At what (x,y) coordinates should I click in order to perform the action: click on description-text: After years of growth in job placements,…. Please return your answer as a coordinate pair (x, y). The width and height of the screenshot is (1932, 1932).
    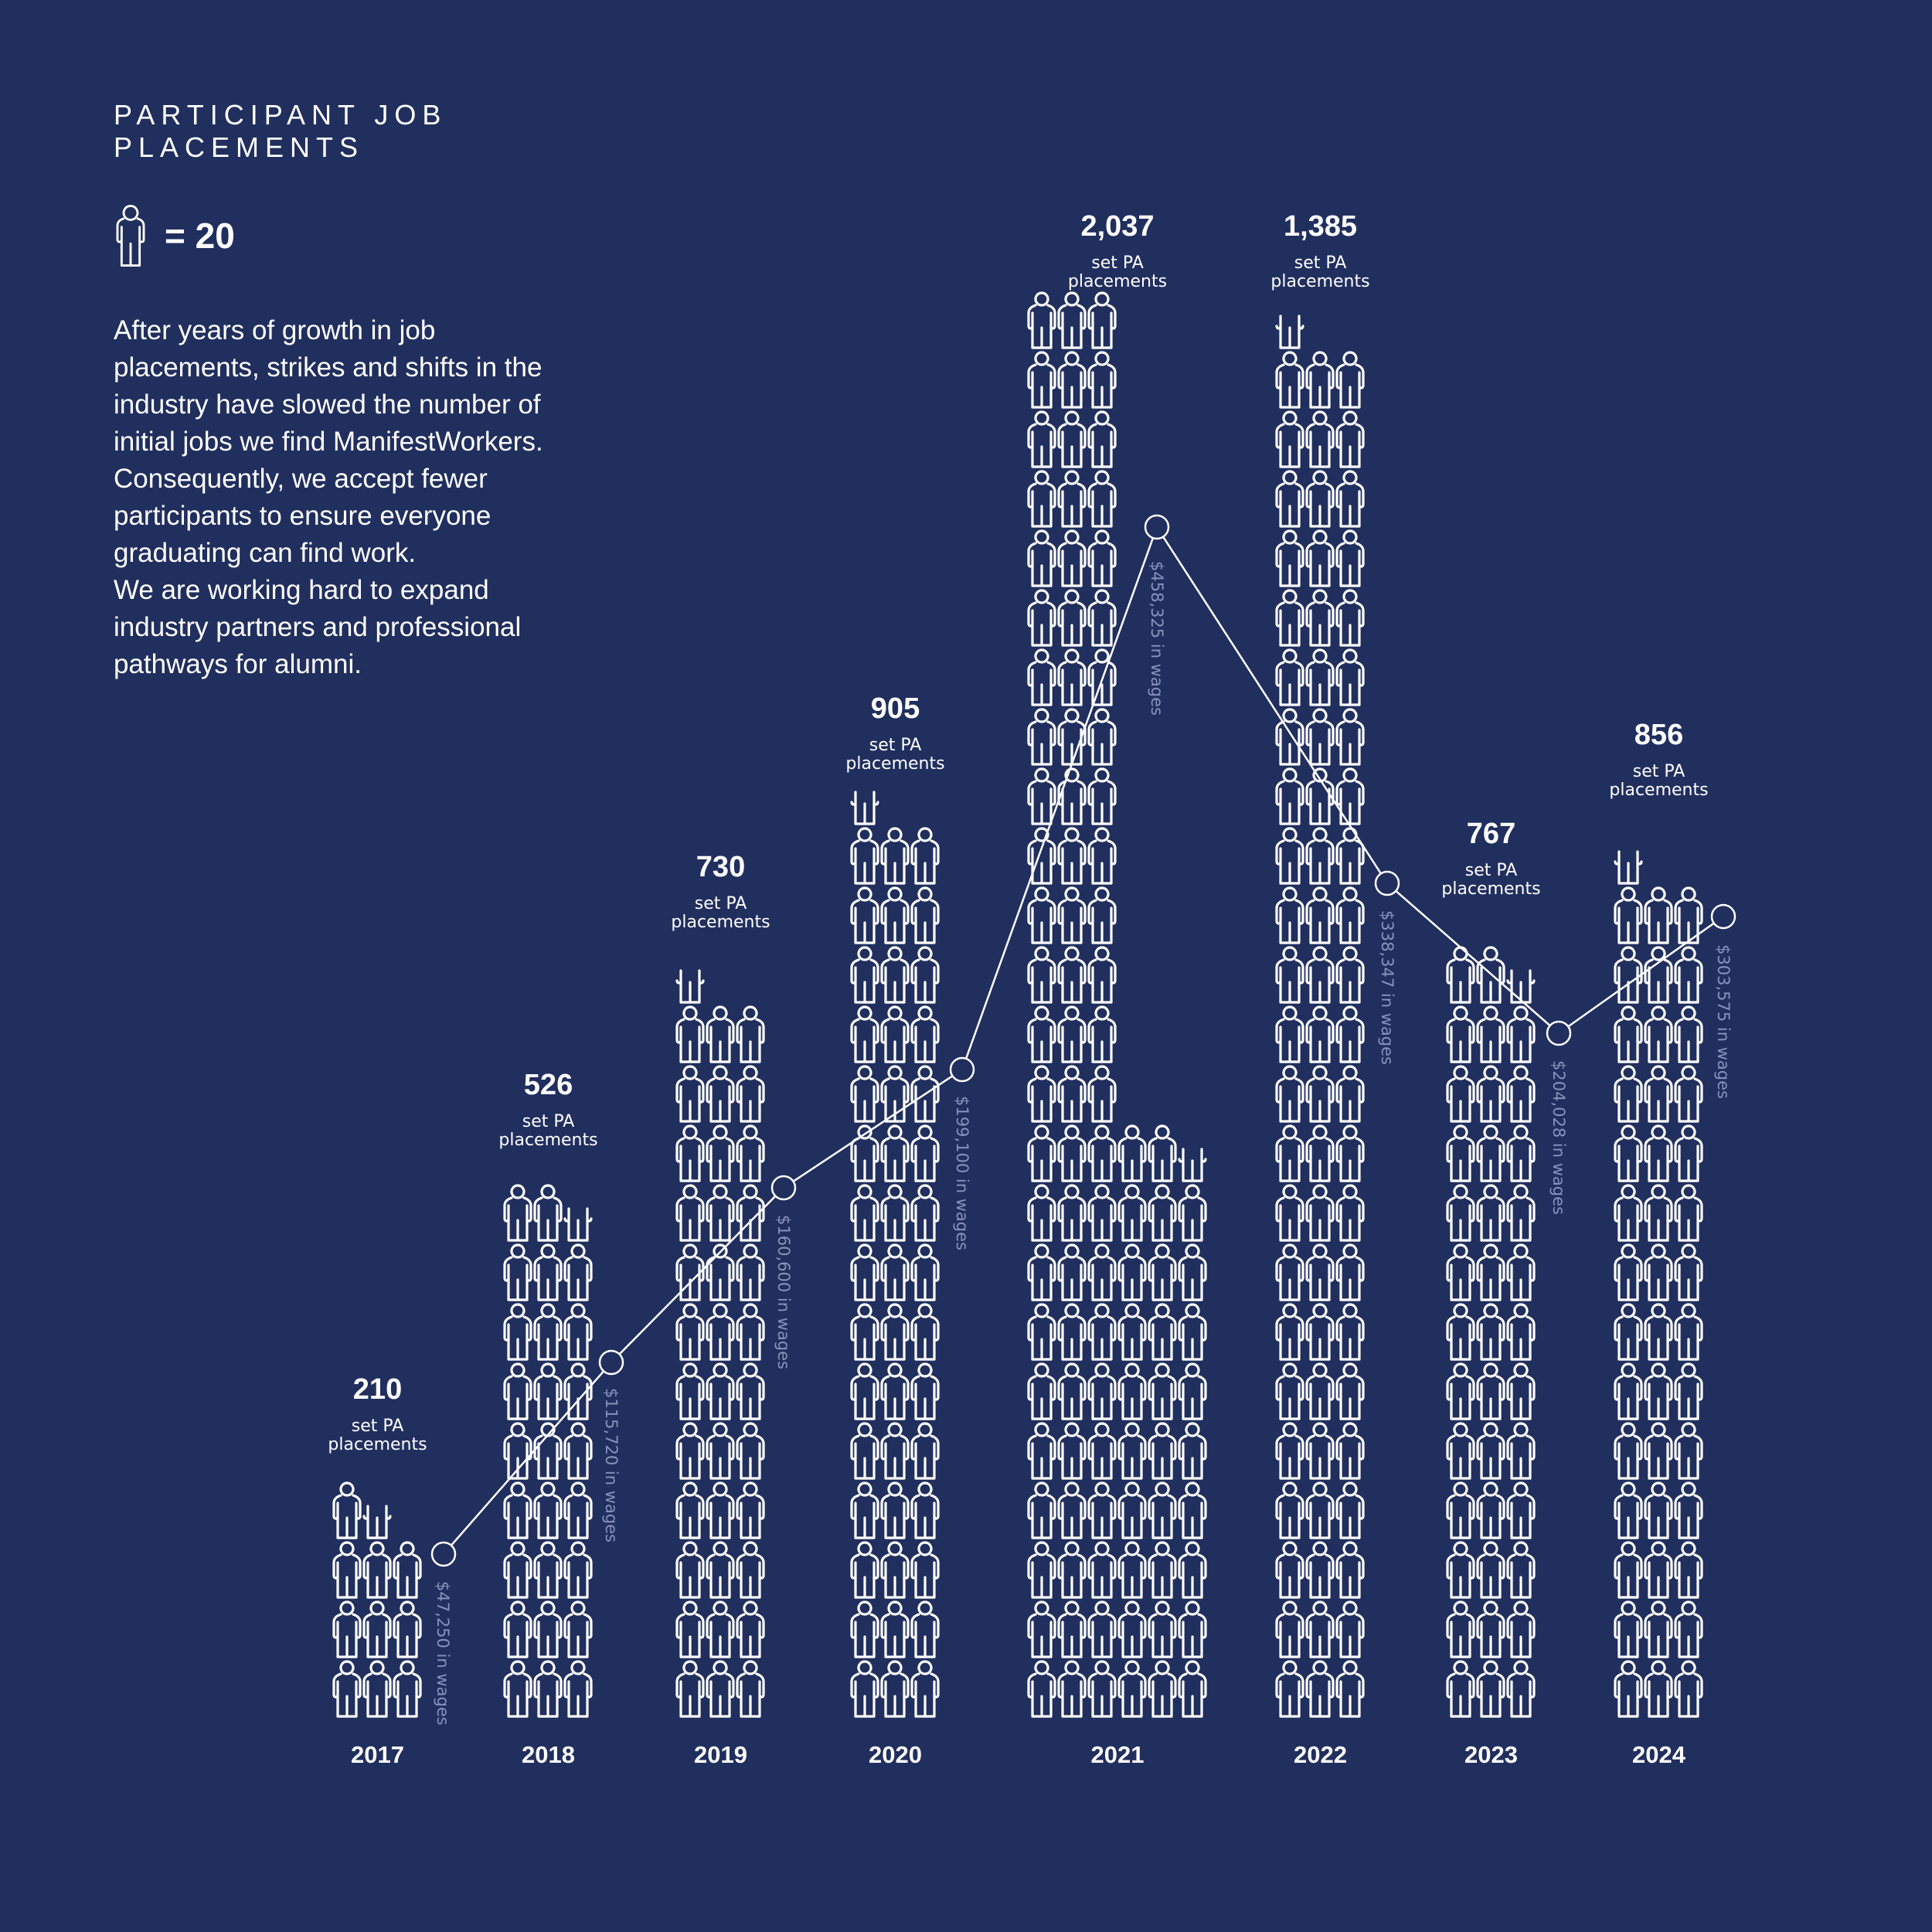
    Looking at the image, I should click on (328, 497).